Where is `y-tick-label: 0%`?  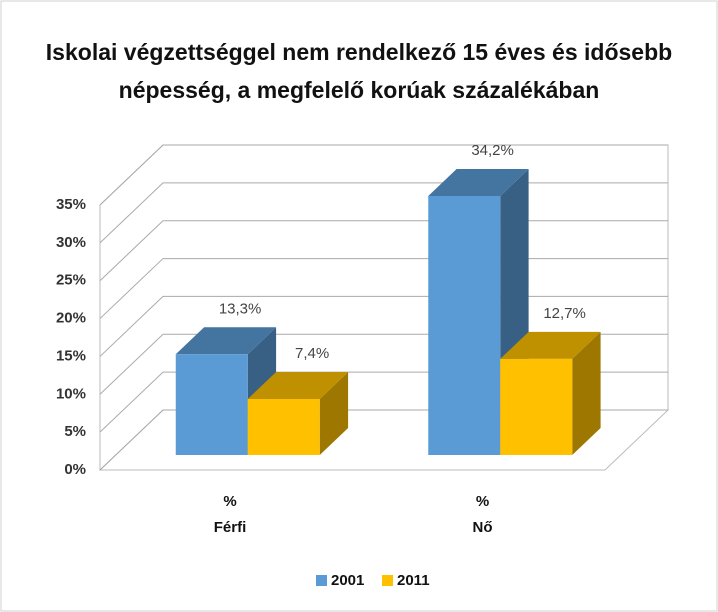 y-tick-label: 0% is located at coordinates (75, 469).